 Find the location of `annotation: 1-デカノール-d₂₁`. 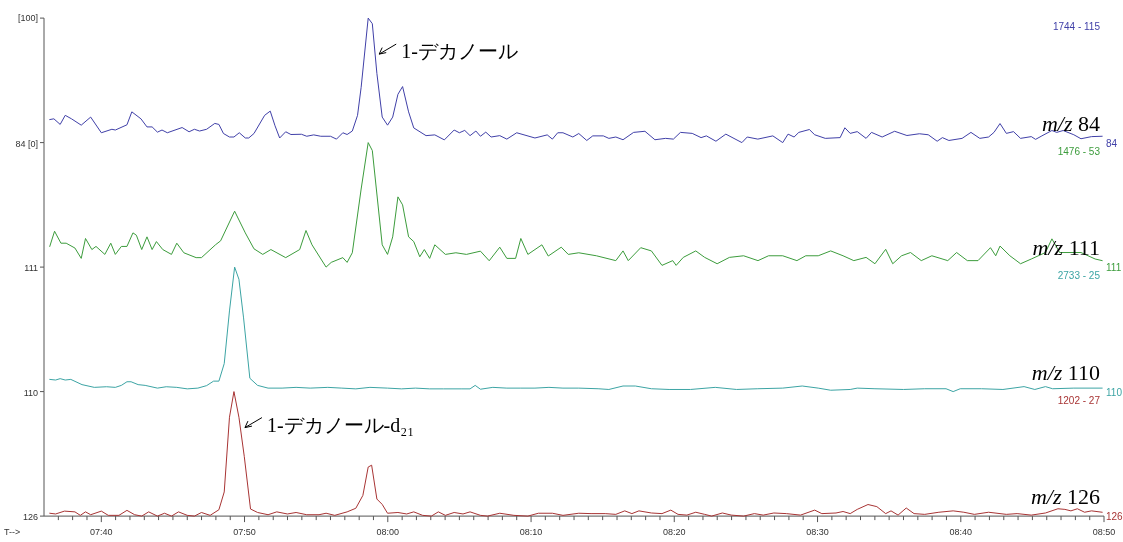

annotation: 1-デカノール-d₂₁ is located at coordinates (340, 424).